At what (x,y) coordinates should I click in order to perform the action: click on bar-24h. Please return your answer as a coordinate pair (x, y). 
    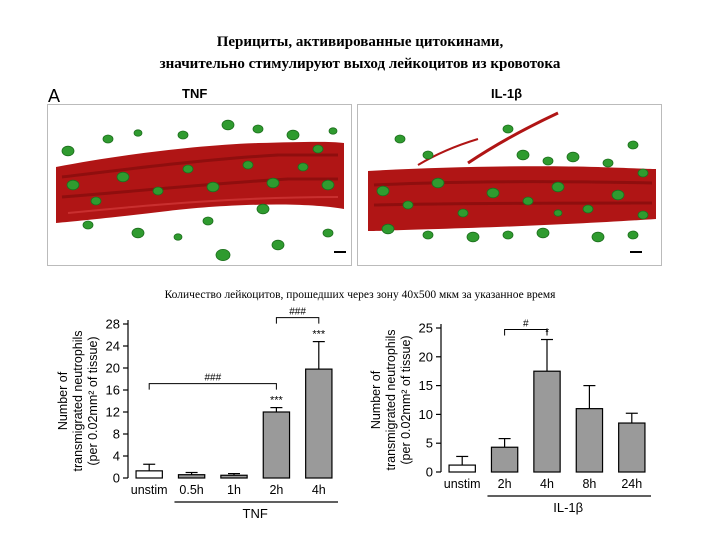
    Looking at the image, I should click on (632, 447).